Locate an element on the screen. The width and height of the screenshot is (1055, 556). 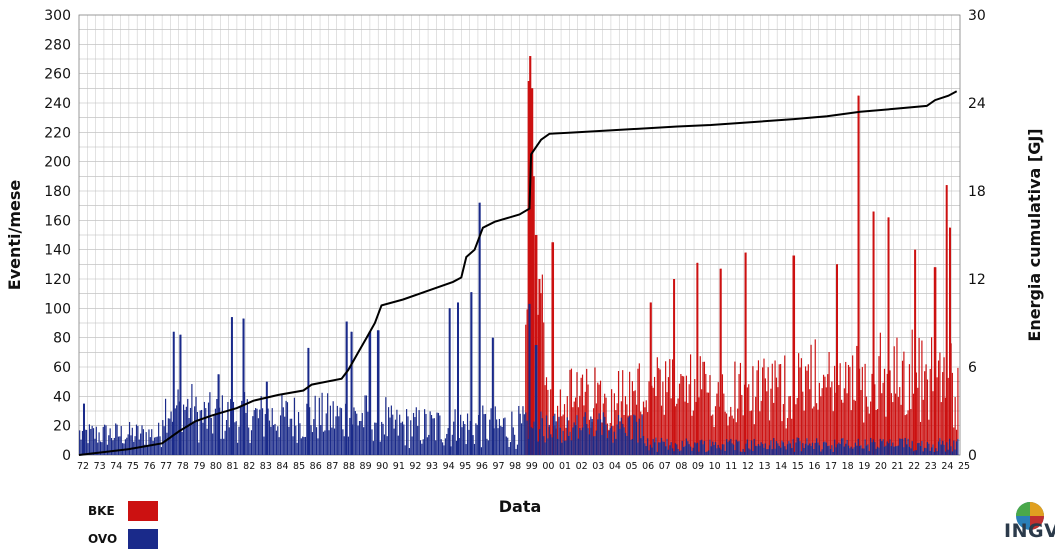
x-tick-label: 85 is located at coordinates (299, 466).